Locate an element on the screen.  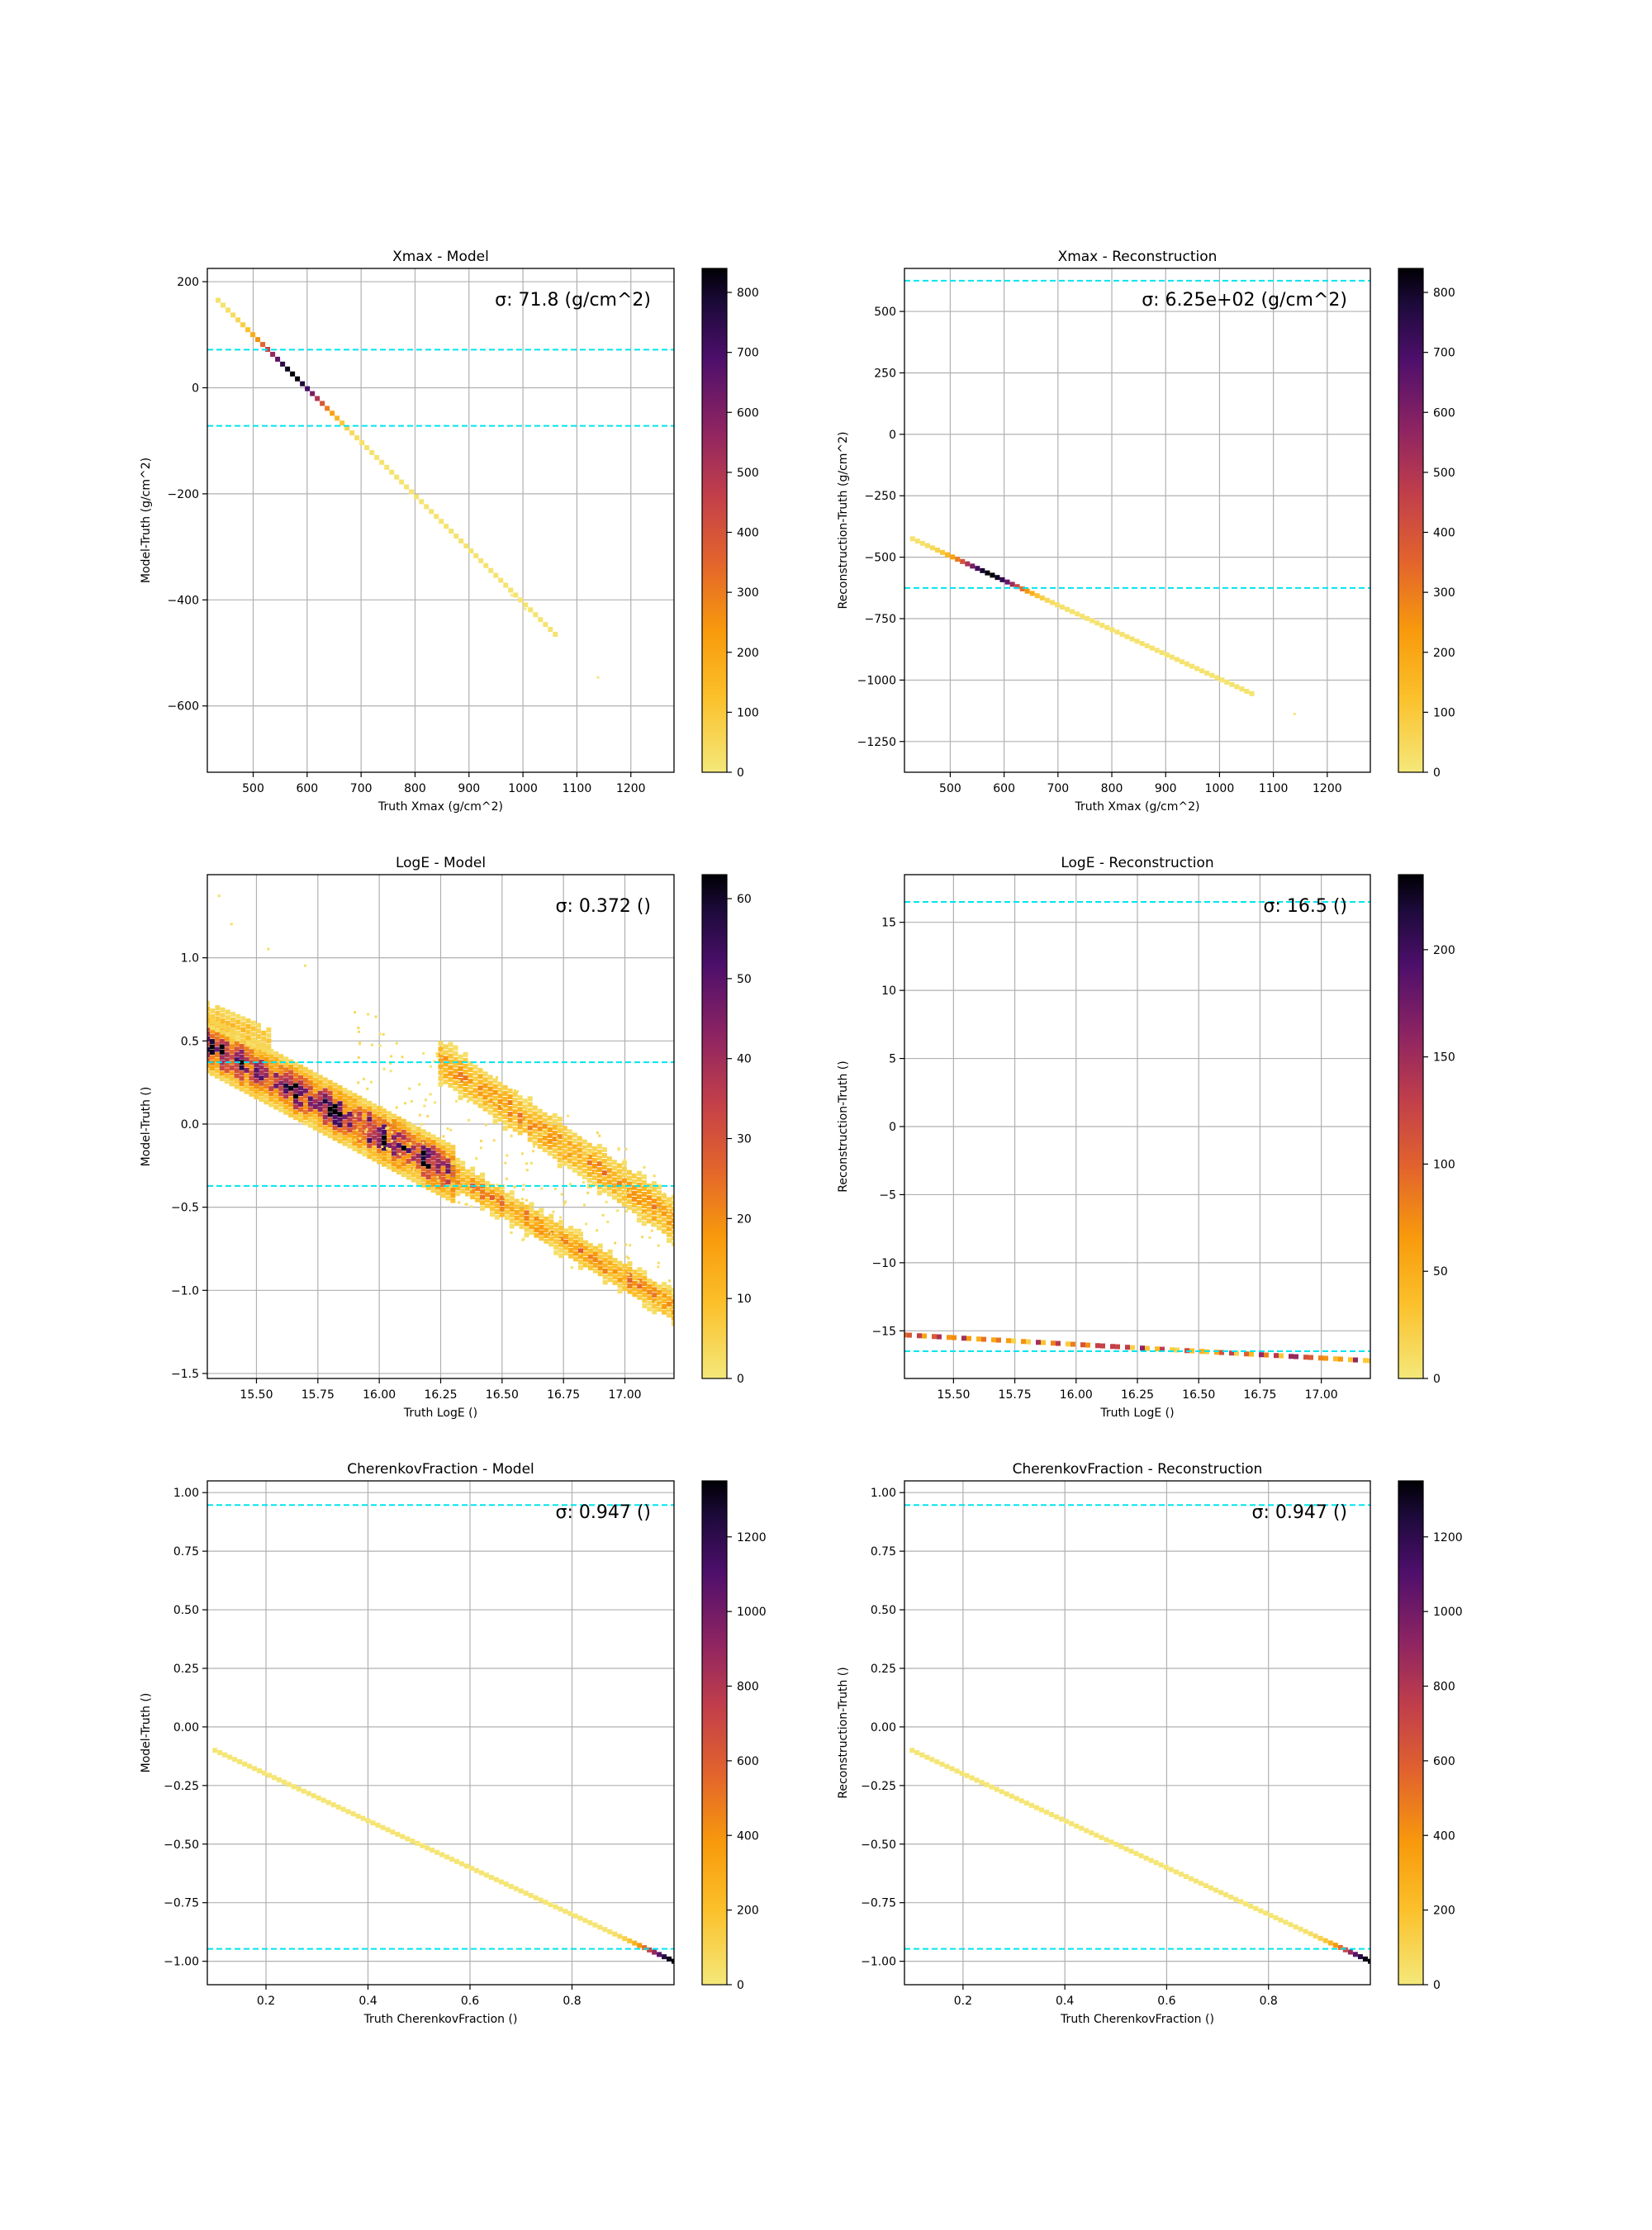
y-tick-label: −1.0 is located at coordinates (185, 1291).